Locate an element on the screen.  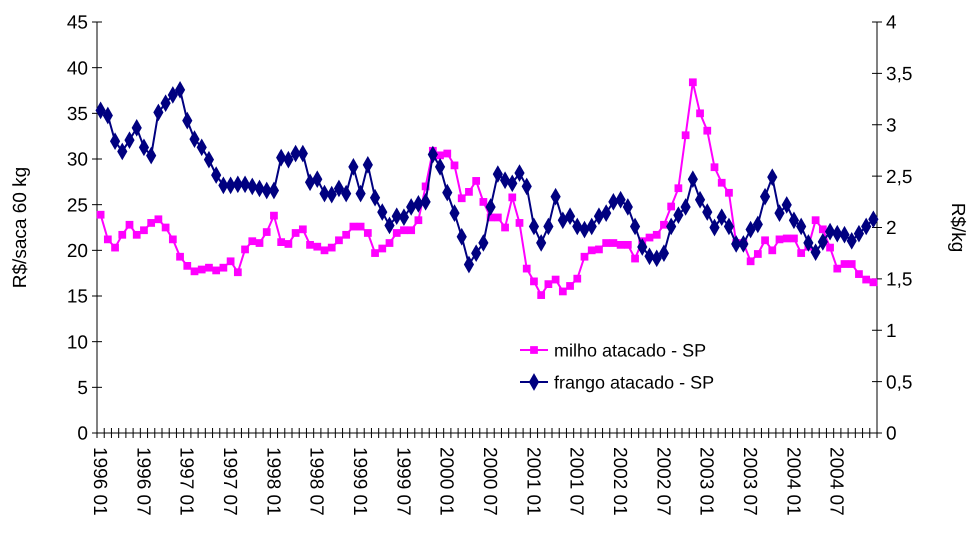
y-tick-label: 35 is located at coordinates (77, 114).